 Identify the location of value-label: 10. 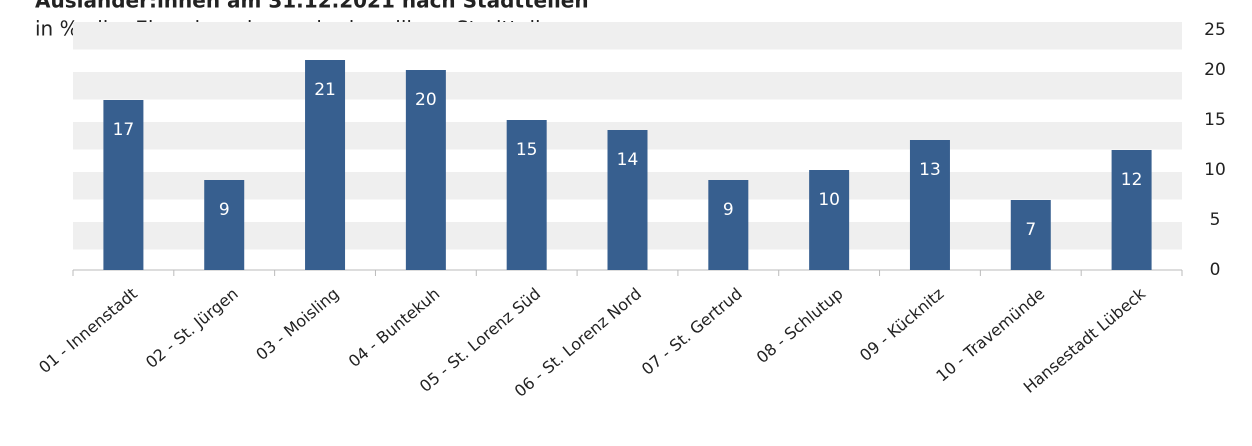
(829, 200).